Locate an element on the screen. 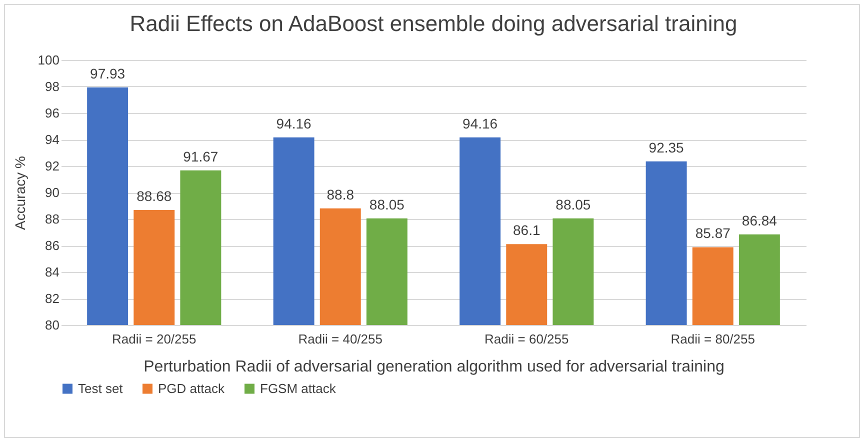 The width and height of the screenshot is (868, 447). y-tick-label: 84 is located at coordinates (52, 272).